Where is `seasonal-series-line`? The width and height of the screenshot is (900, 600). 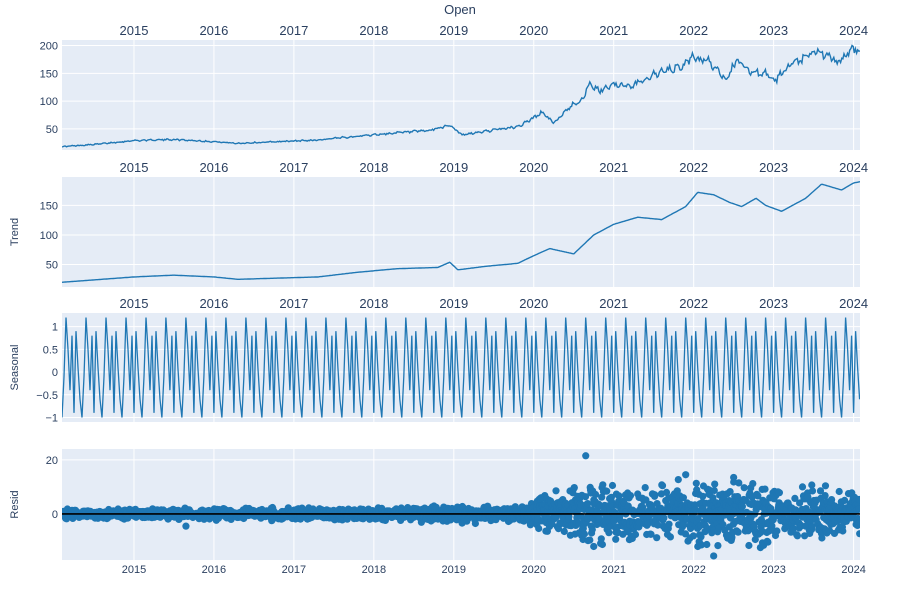 seasonal-series-line is located at coordinates (461, 367).